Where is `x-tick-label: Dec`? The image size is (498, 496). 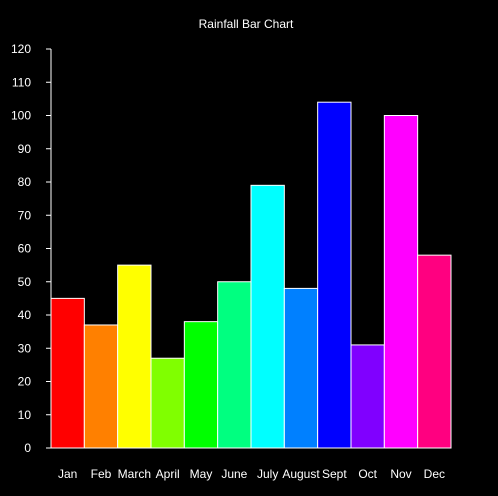
x-tick-label: Dec is located at coordinates (434, 474).